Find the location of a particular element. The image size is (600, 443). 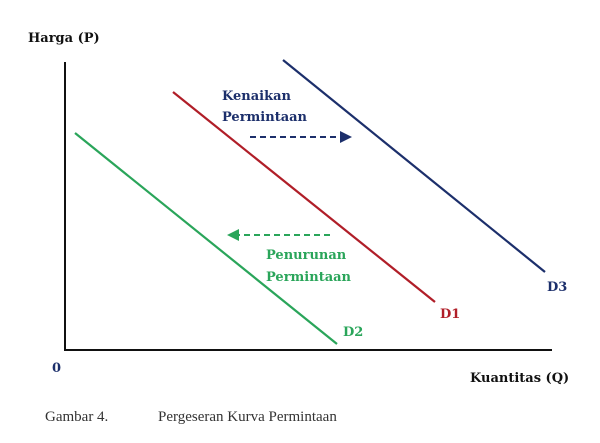

caption-number: Gambar 4. is located at coordinates (76, 417).